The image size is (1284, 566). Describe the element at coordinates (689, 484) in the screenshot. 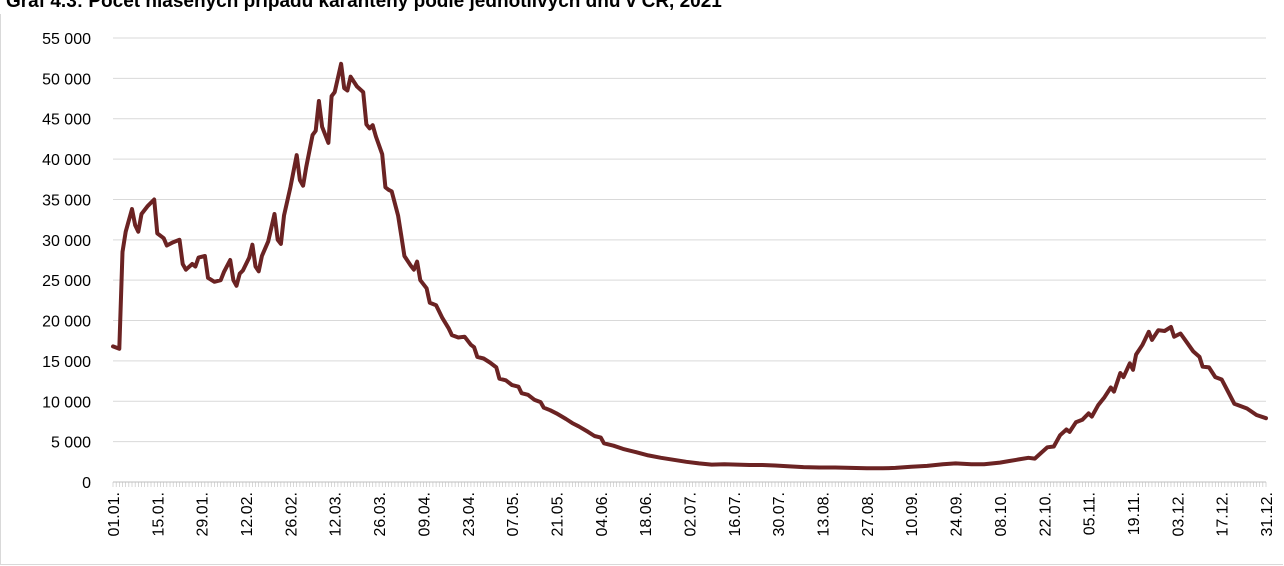

I see `axes` at that location.